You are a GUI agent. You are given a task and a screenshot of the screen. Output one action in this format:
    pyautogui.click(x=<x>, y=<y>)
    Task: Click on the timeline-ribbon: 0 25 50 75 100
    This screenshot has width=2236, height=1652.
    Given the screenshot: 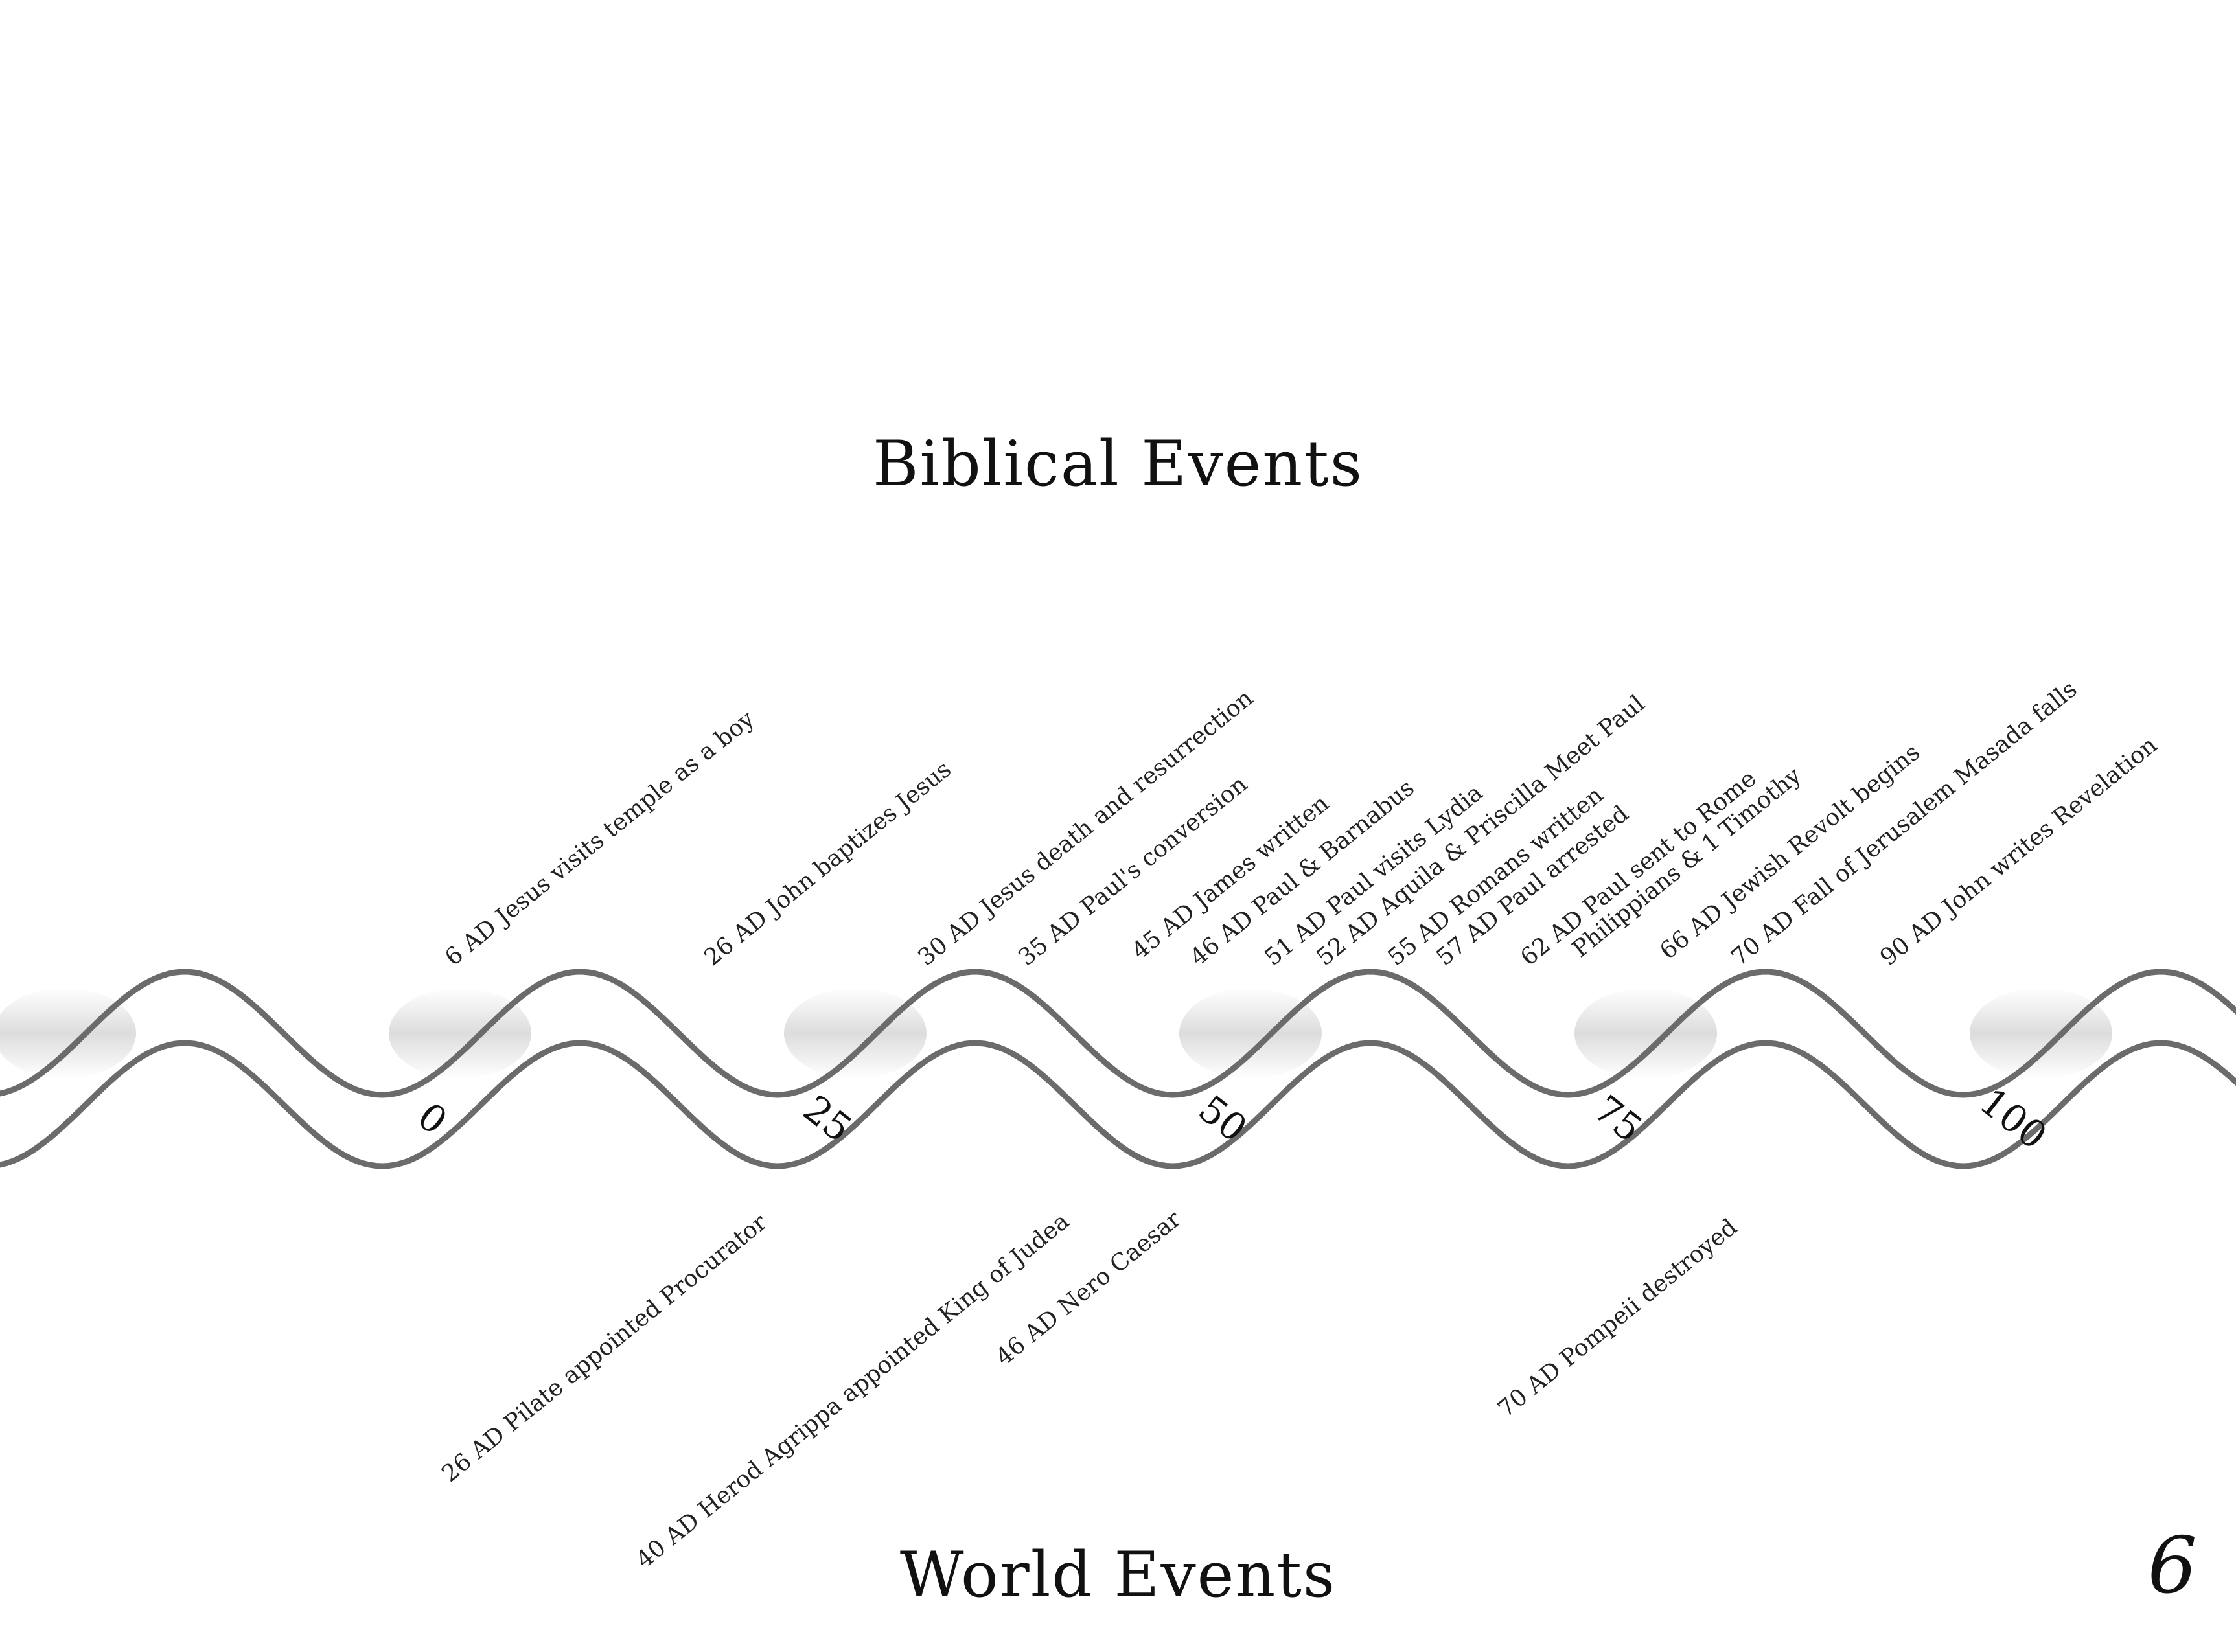 What is the action you would take?
    pyautogui.click(x=1118, y=1069)
    